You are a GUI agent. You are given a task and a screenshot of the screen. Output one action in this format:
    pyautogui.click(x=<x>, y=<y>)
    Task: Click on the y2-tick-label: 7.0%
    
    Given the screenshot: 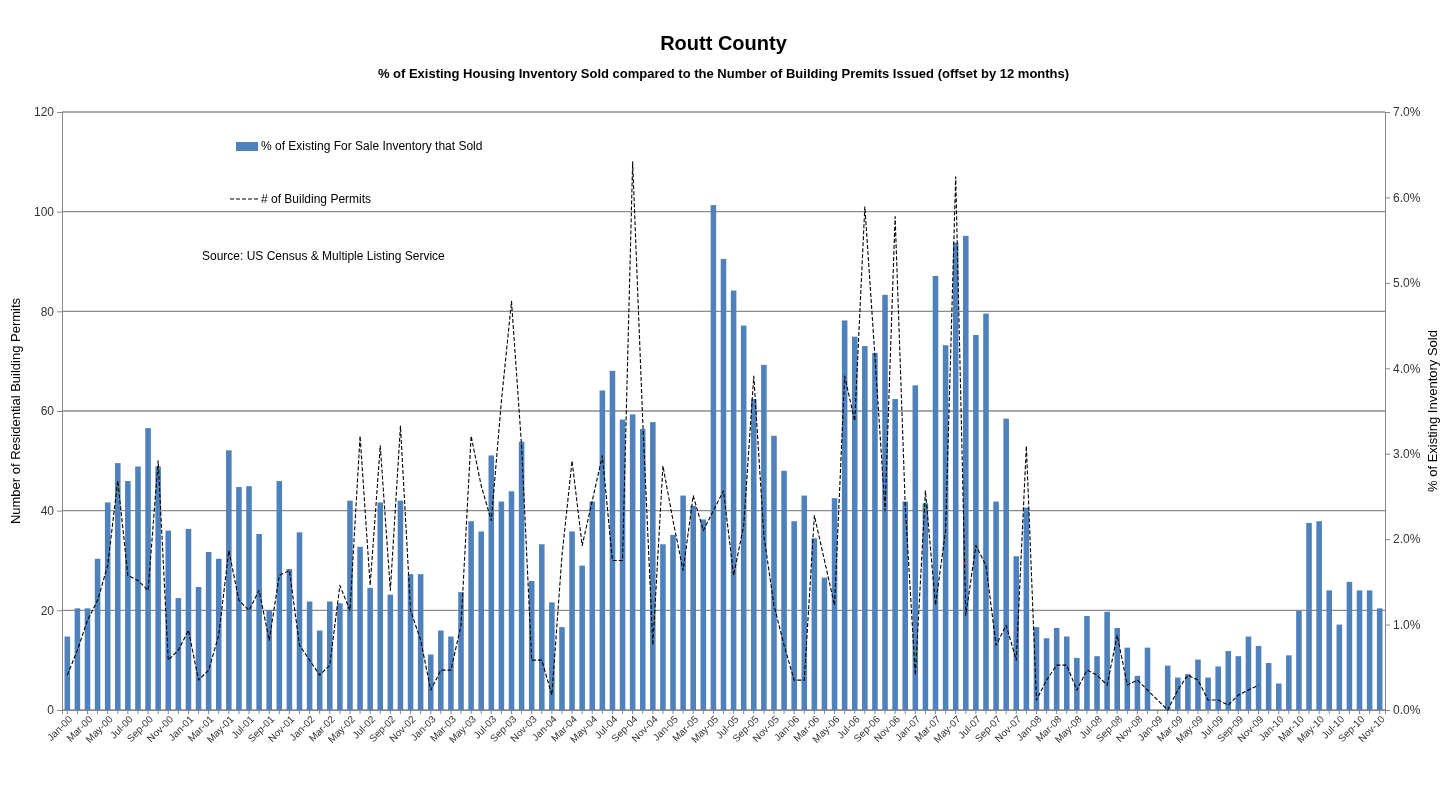 What is the action you would take?
    pyautogui.click(x=1407, y=112)
    